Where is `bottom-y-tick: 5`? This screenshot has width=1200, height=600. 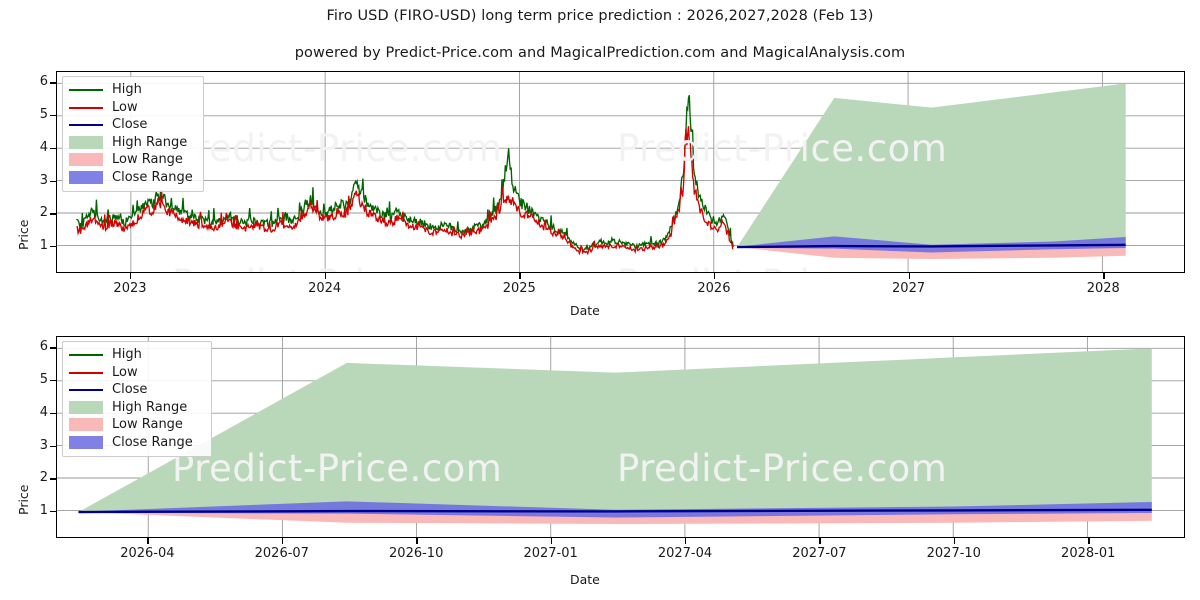
bottom-y-tick: 5 is located at coordinates (43, 380).